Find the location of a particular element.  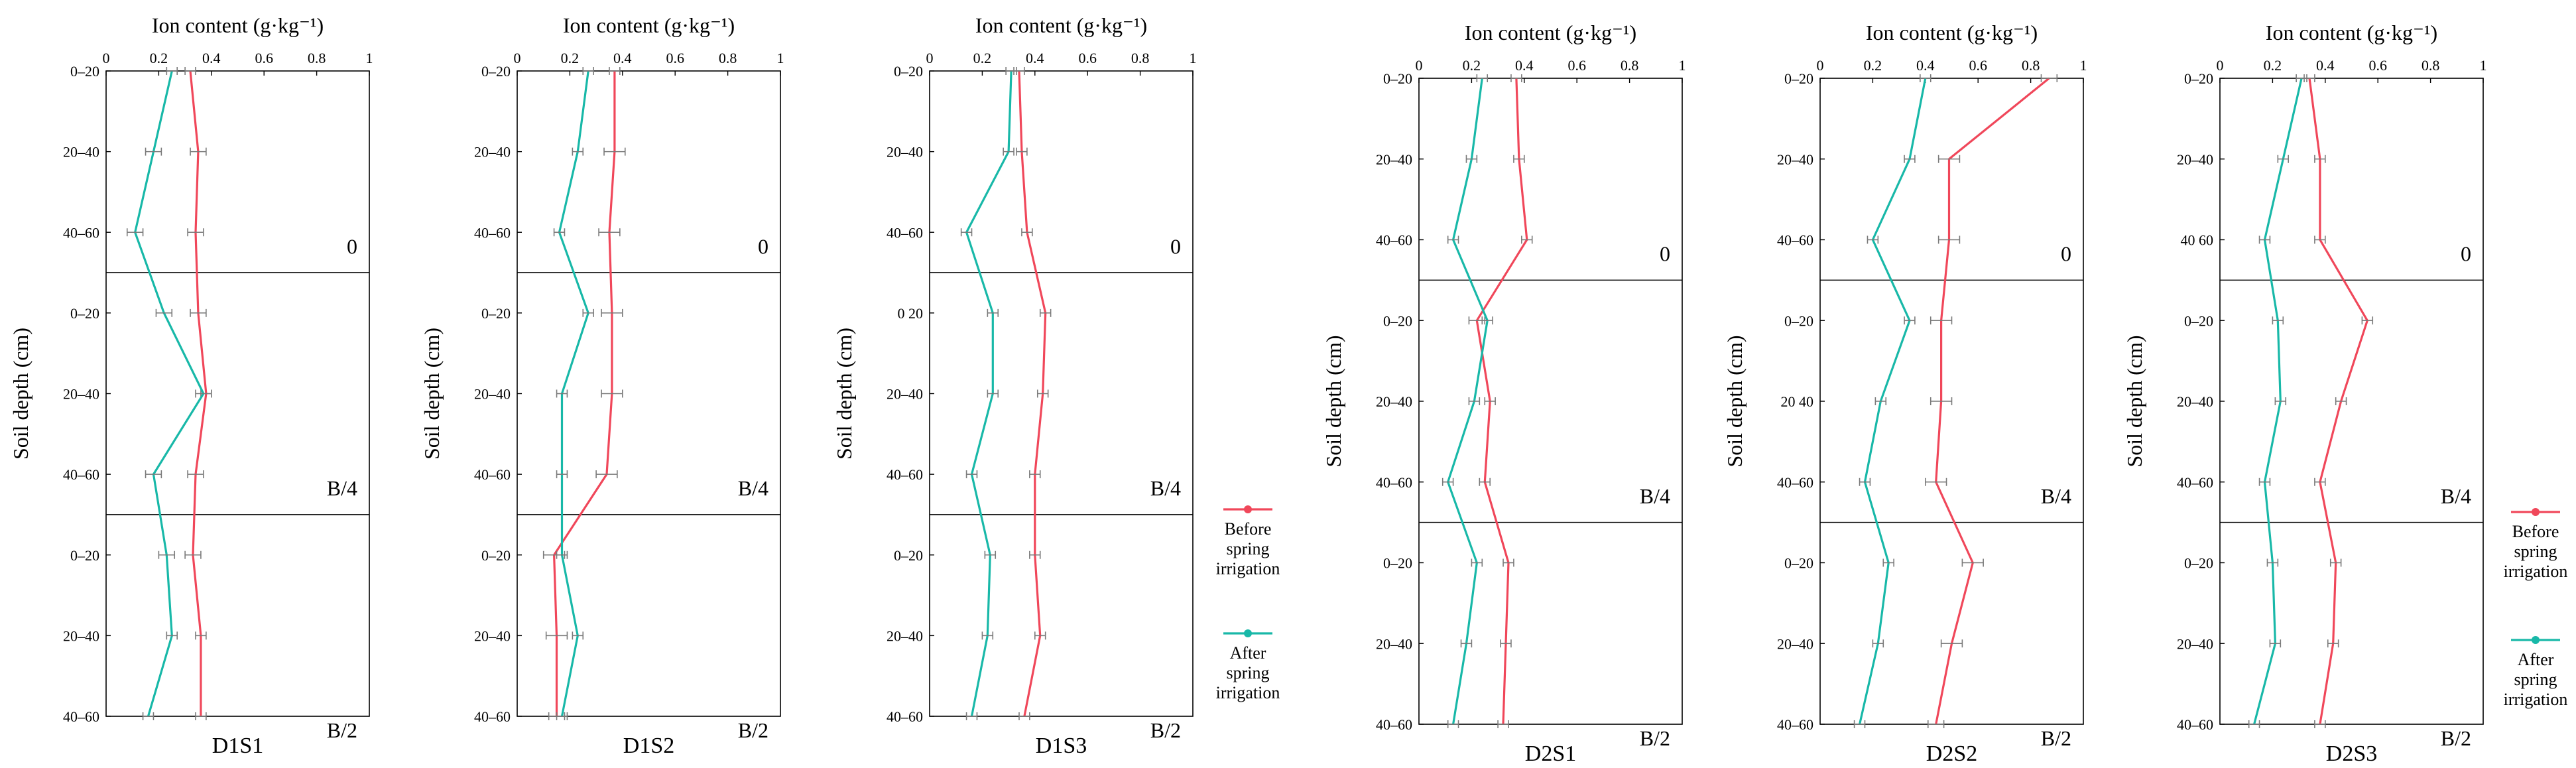

panel-title: D1S2 is located at coordinates (648, 746).